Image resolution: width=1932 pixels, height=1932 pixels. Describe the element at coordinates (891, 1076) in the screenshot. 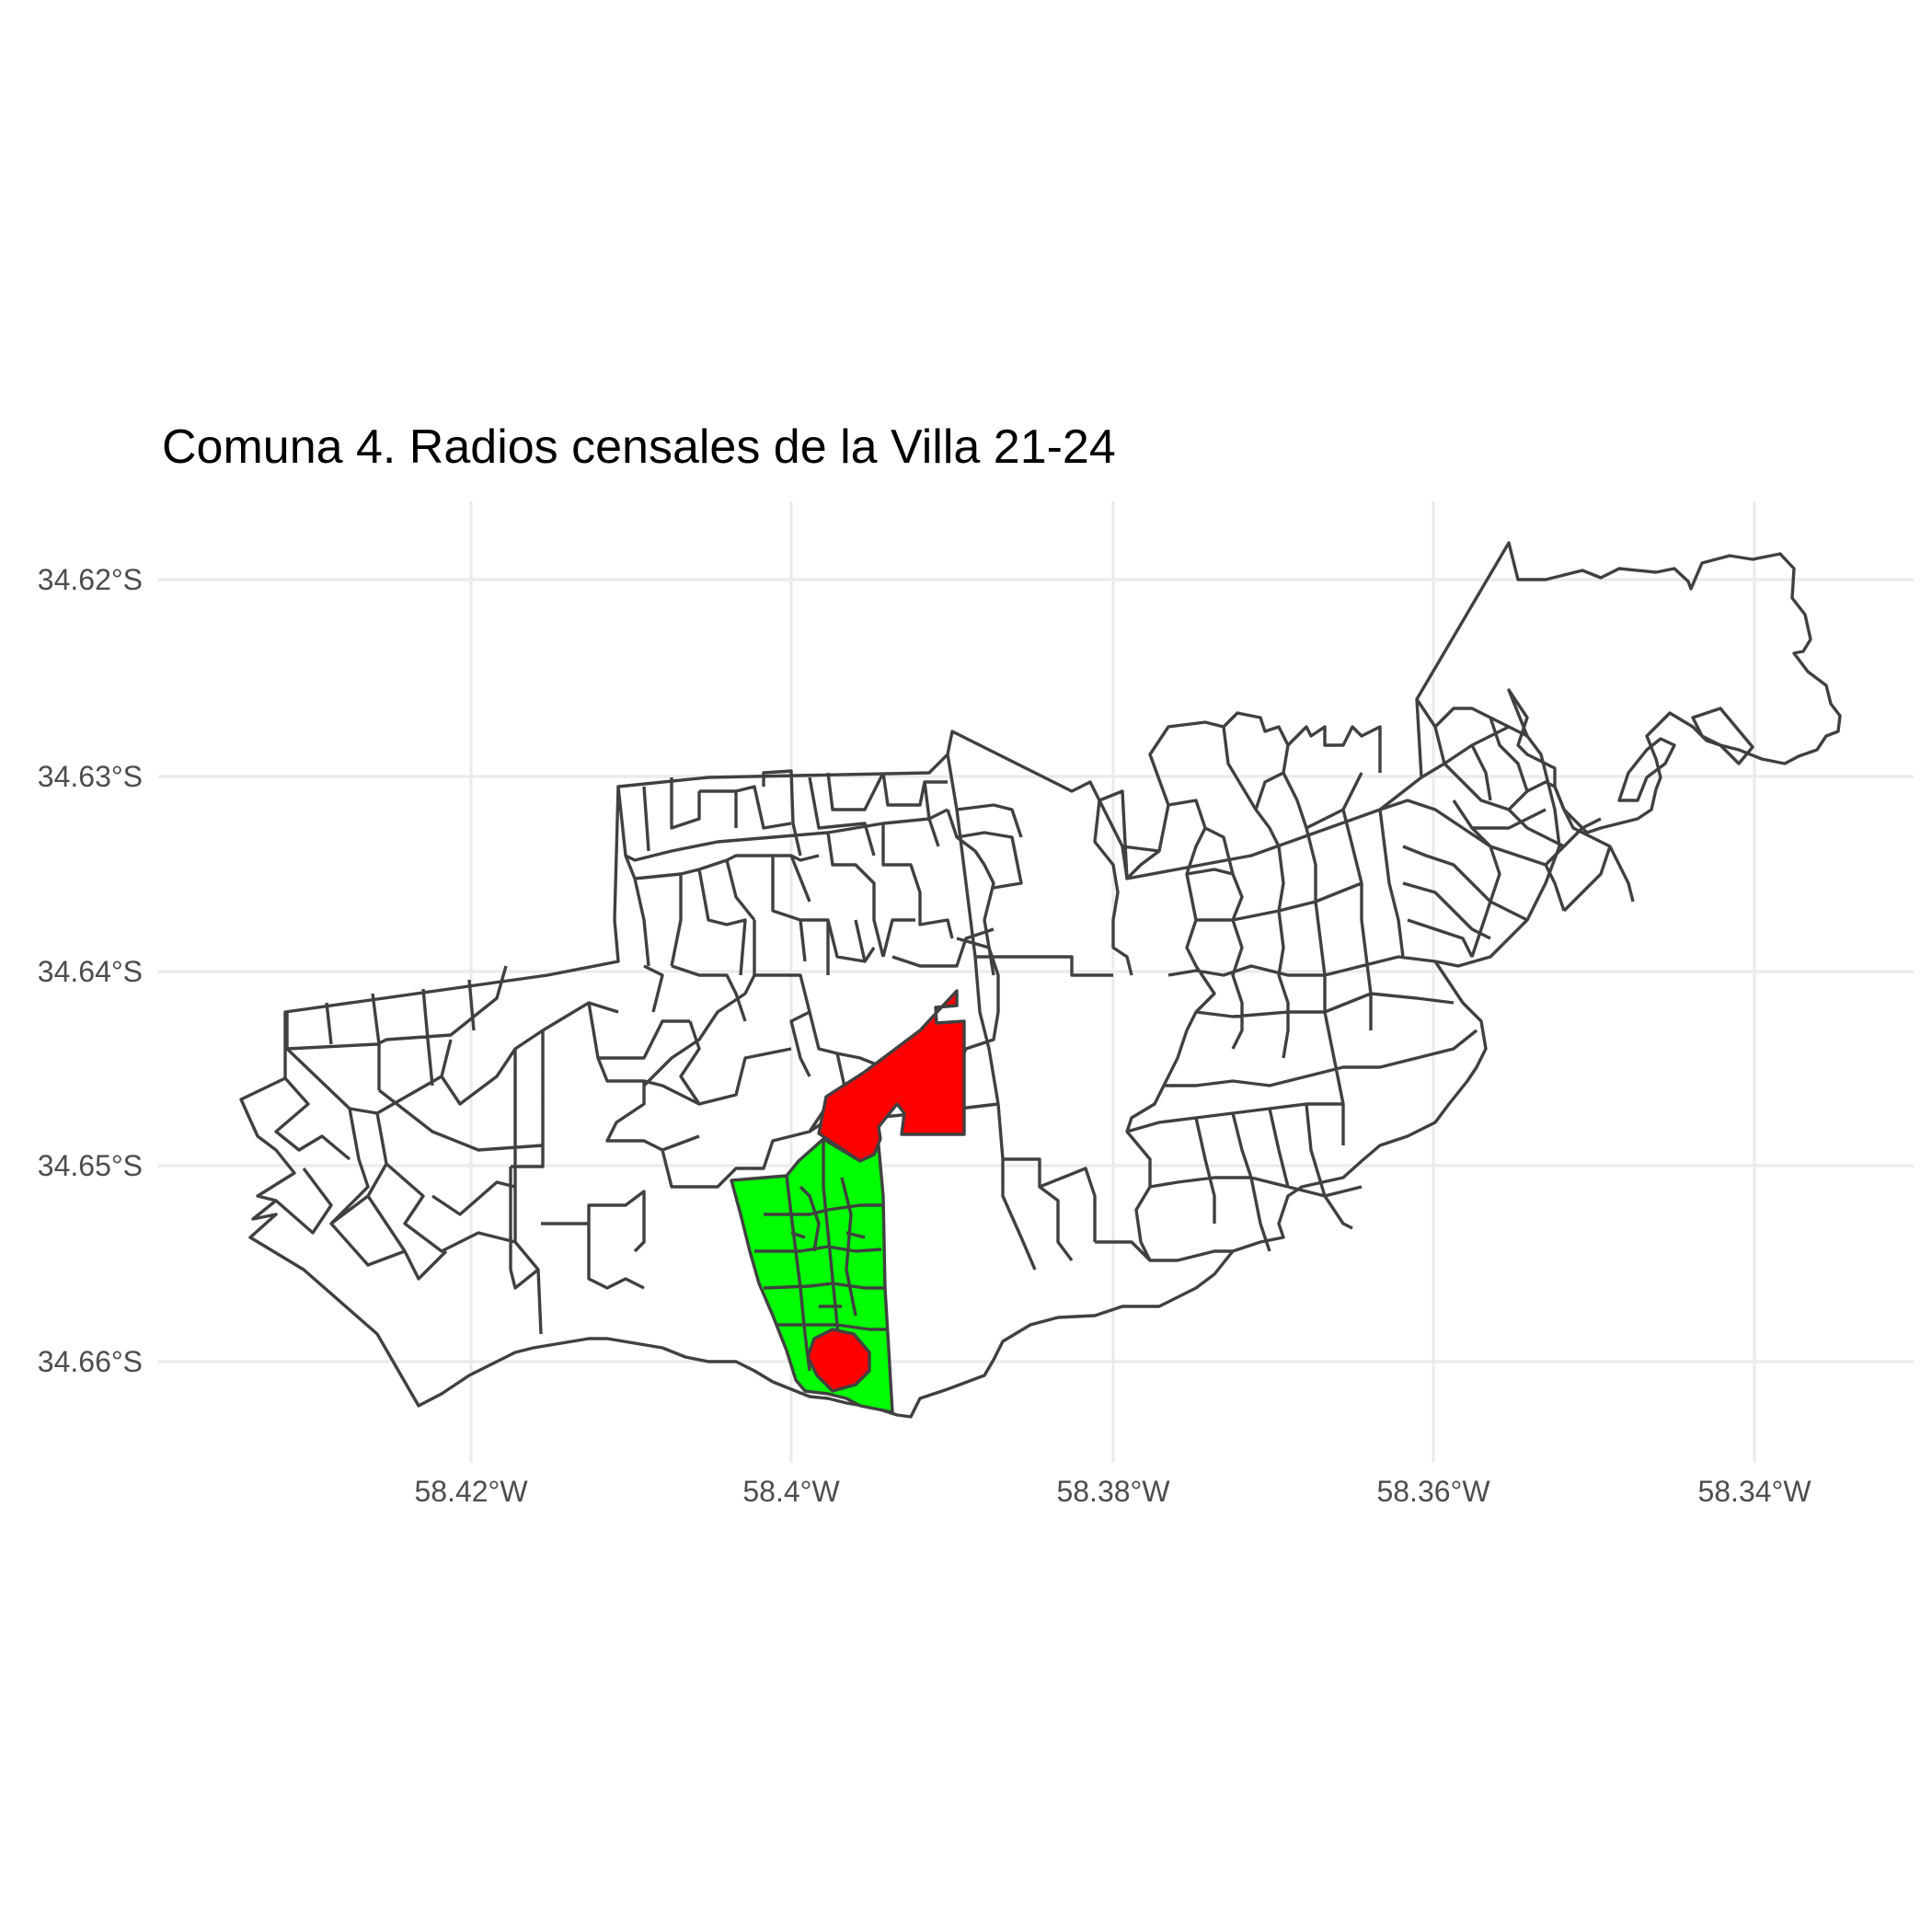

I see `villa-tract-red-north` at that location.